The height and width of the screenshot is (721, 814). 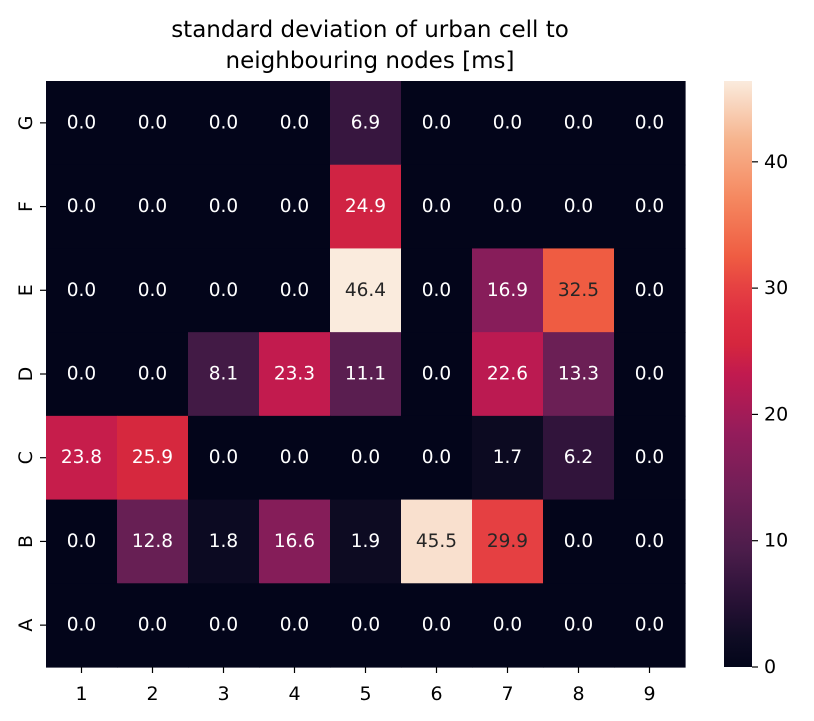 I want to click on y-tick-label: A, so click(x=26, y=625).